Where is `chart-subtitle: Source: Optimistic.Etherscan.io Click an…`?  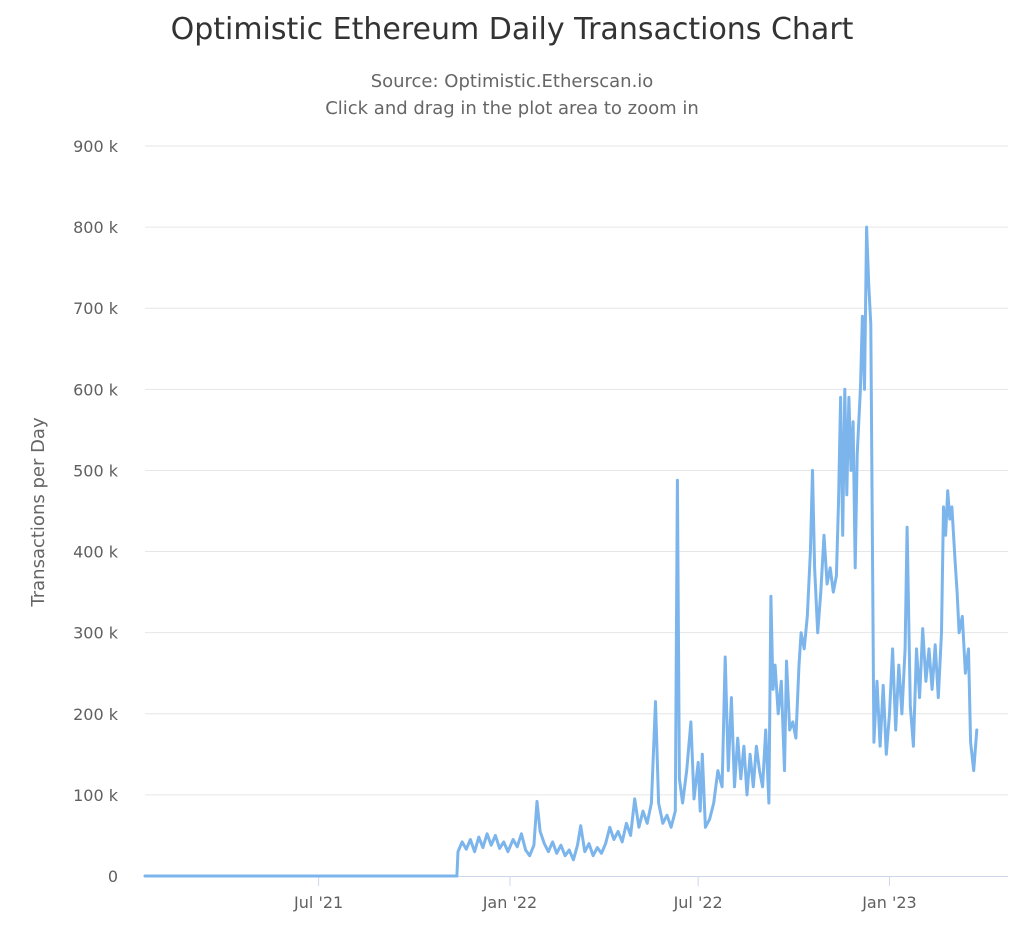
chart-subtitle: Source: Optimistic.Etherscan.io Click an… is located at coordinates (512, 95).